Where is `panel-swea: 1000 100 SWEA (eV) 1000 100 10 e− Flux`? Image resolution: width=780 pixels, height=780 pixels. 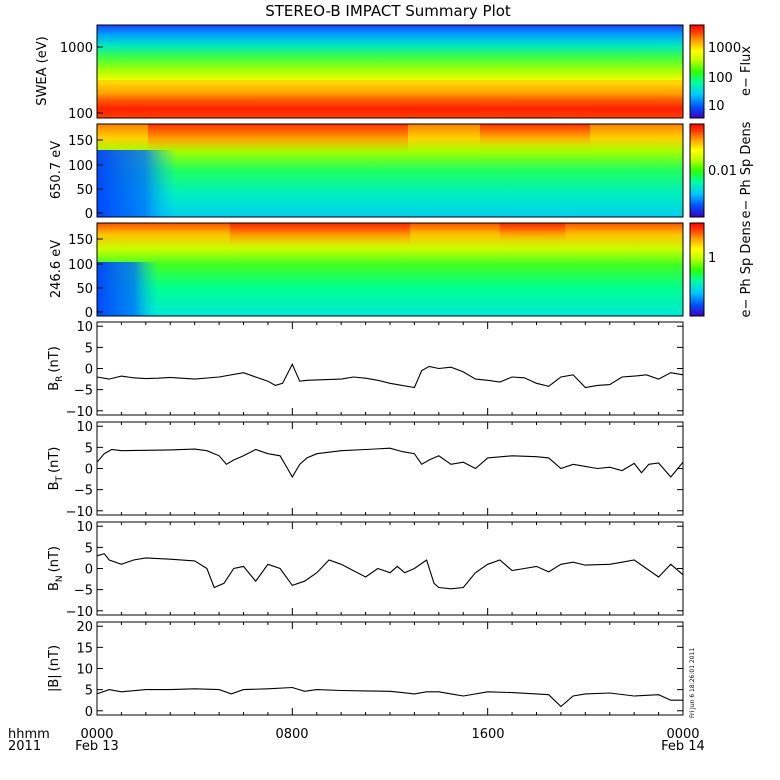
panel-swea: 1000 100 SWEA (eV) 1000 100 10 e− Flux is located at coordinates (394, 73).